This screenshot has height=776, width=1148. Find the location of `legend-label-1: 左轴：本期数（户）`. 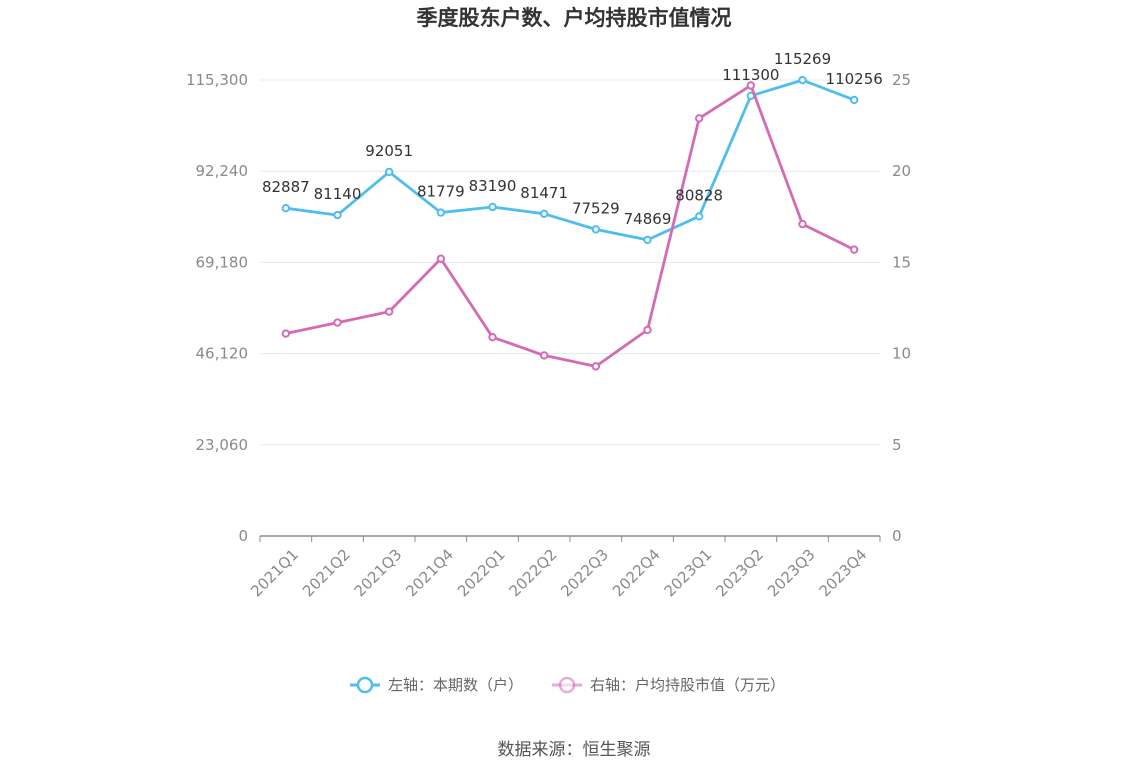

legend-label-1: 左轴：本期数（户） is located at coordinates (455, 685).